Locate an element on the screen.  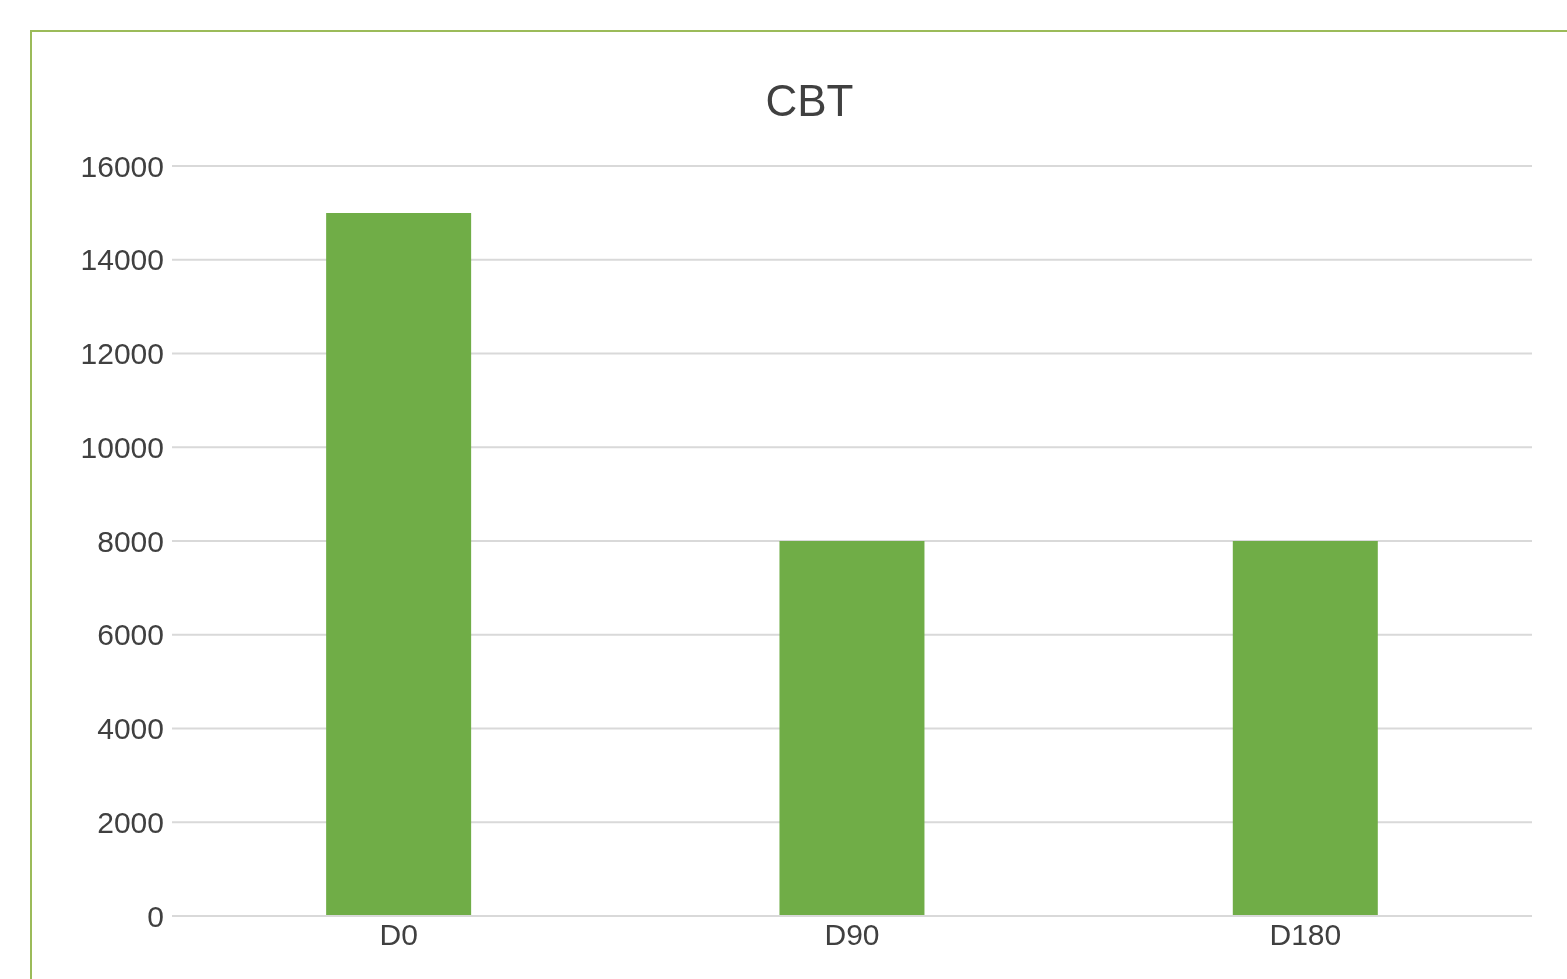
x-tick-label: D180 is located at coordinates (1305, 935).